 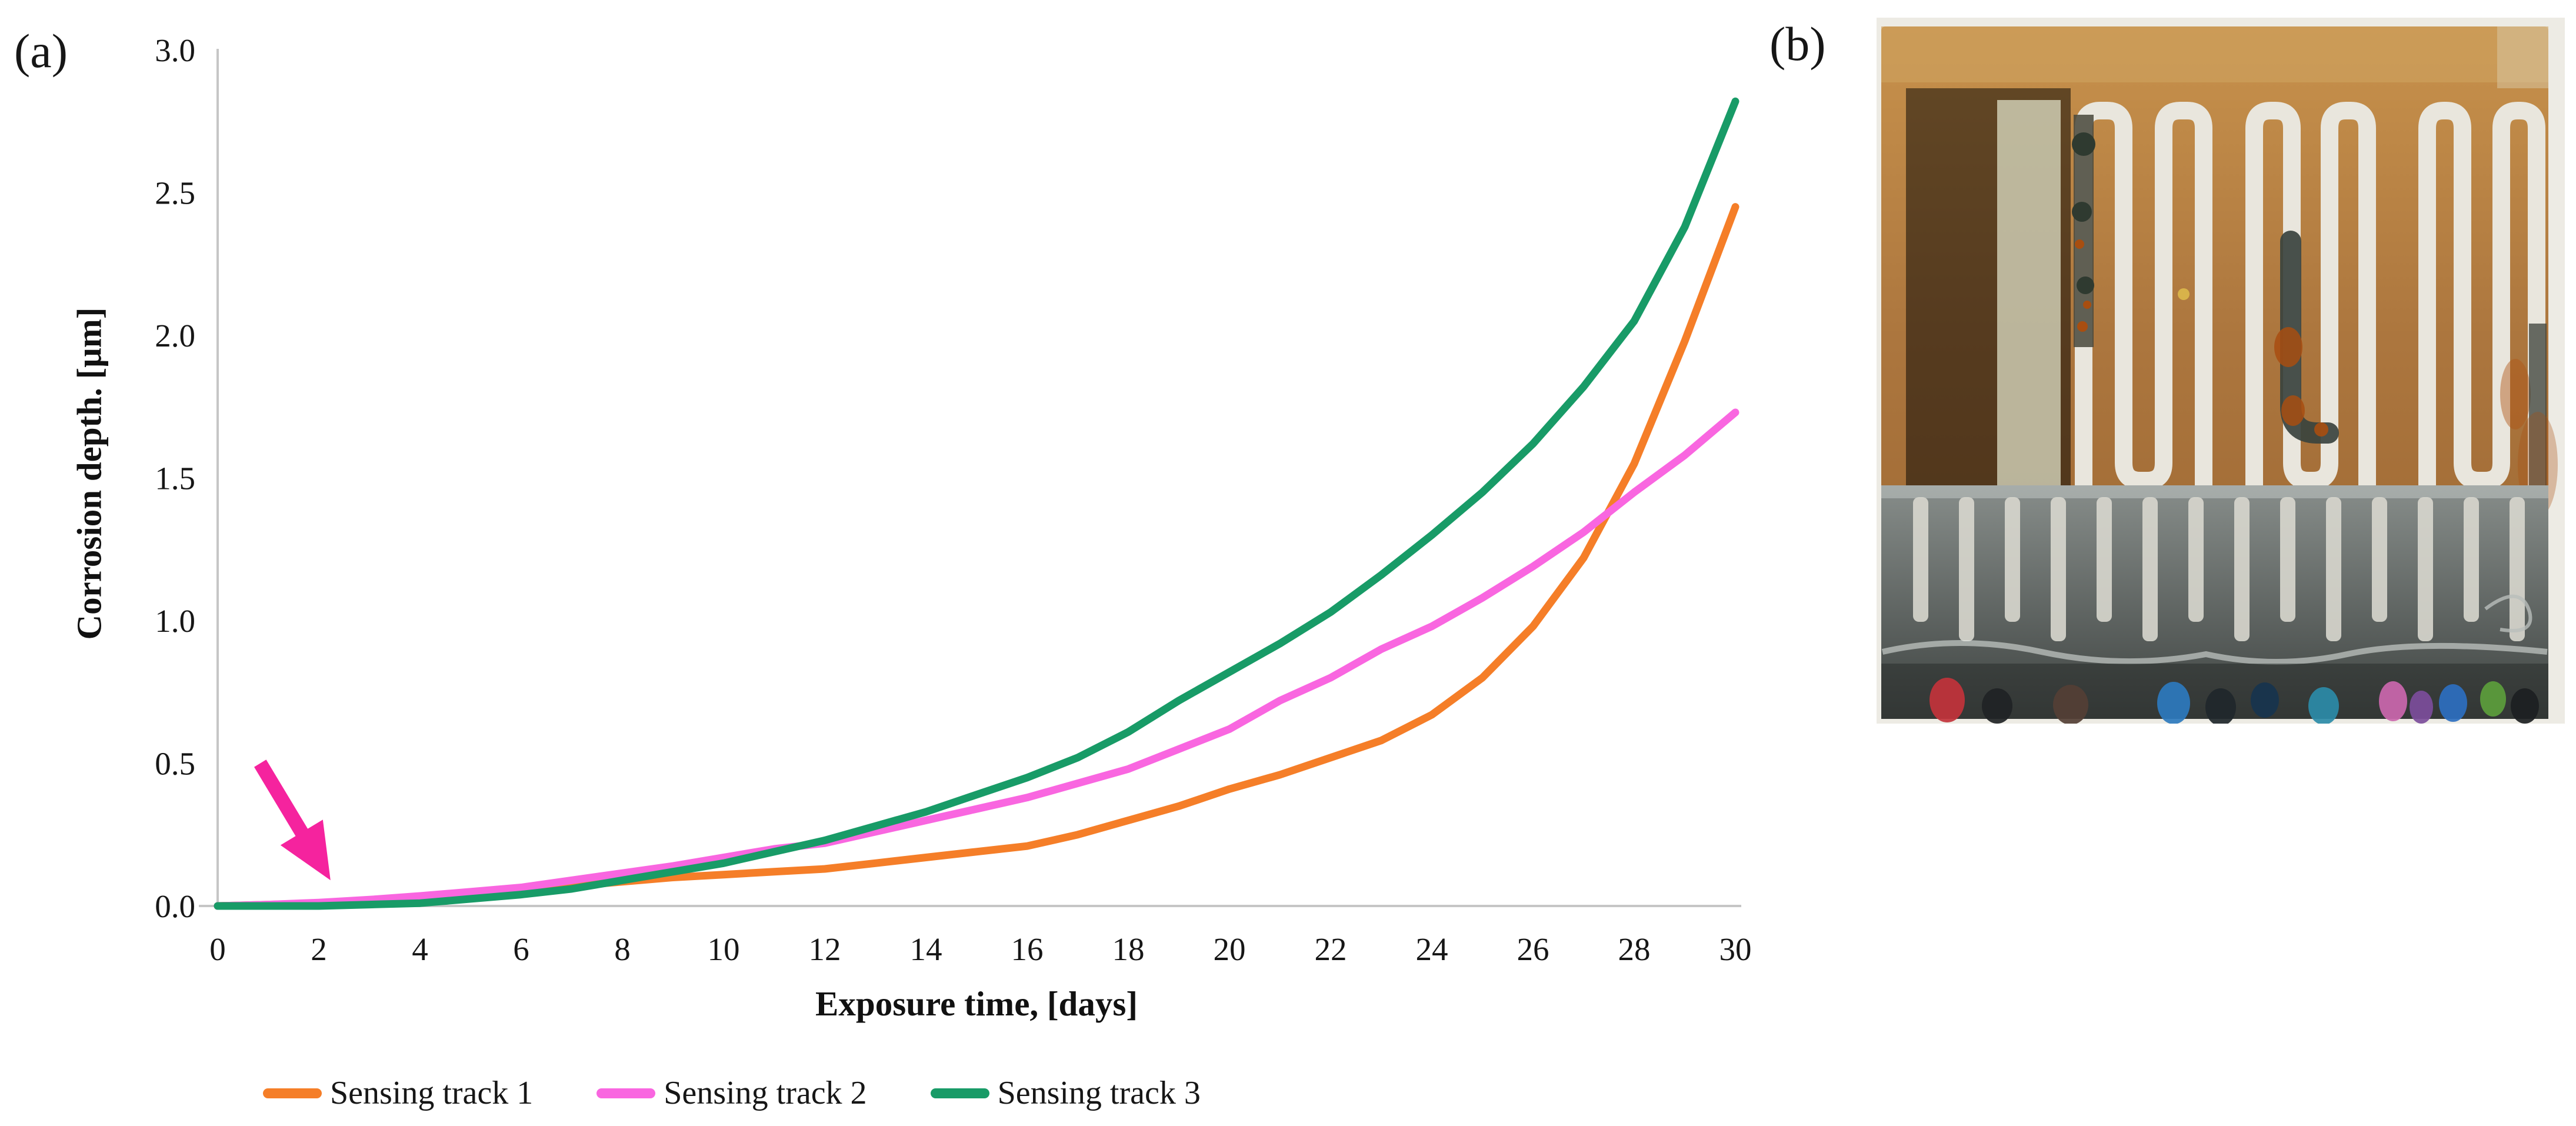 What do you see at coordinates (1533, 949) in the screenshot?
I see `x-tick-label: 26` at bounding box center [1533, 949].